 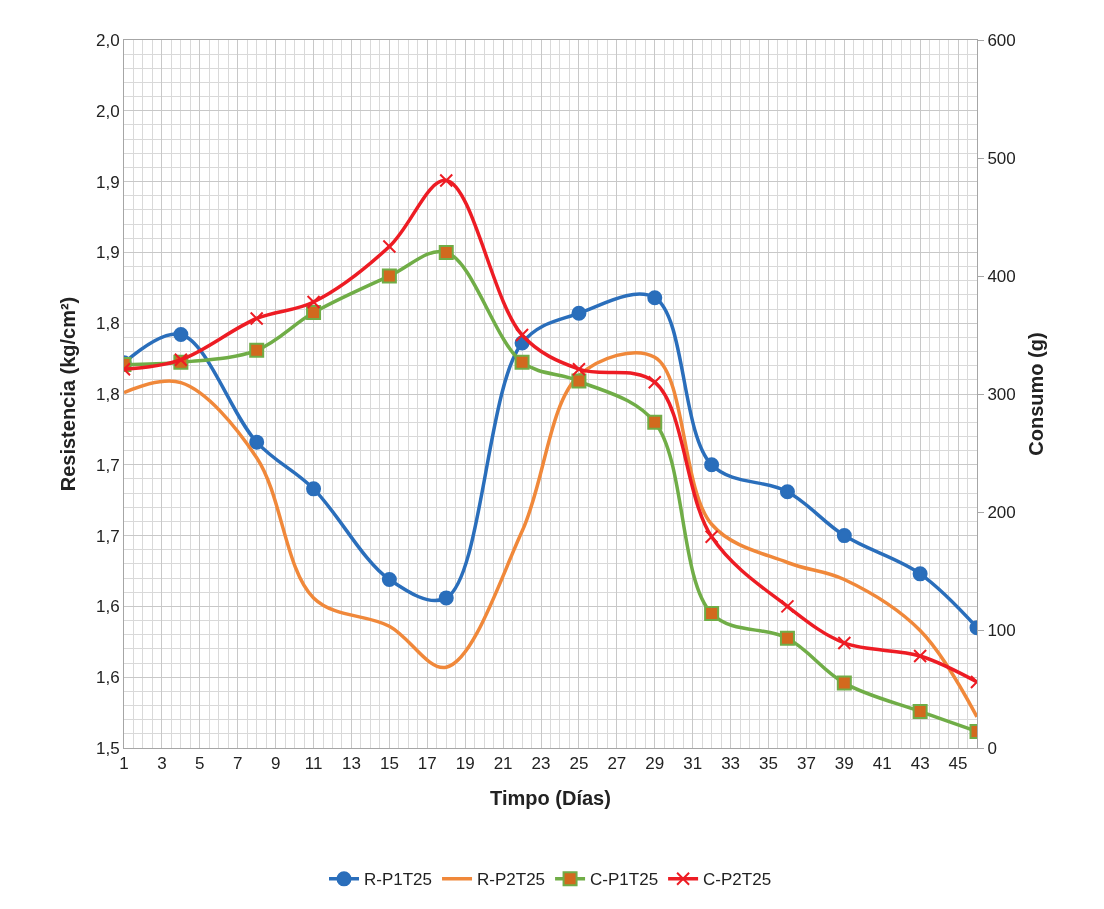 I want to click on x-tick-label: 3, so click(x=162, y=764).